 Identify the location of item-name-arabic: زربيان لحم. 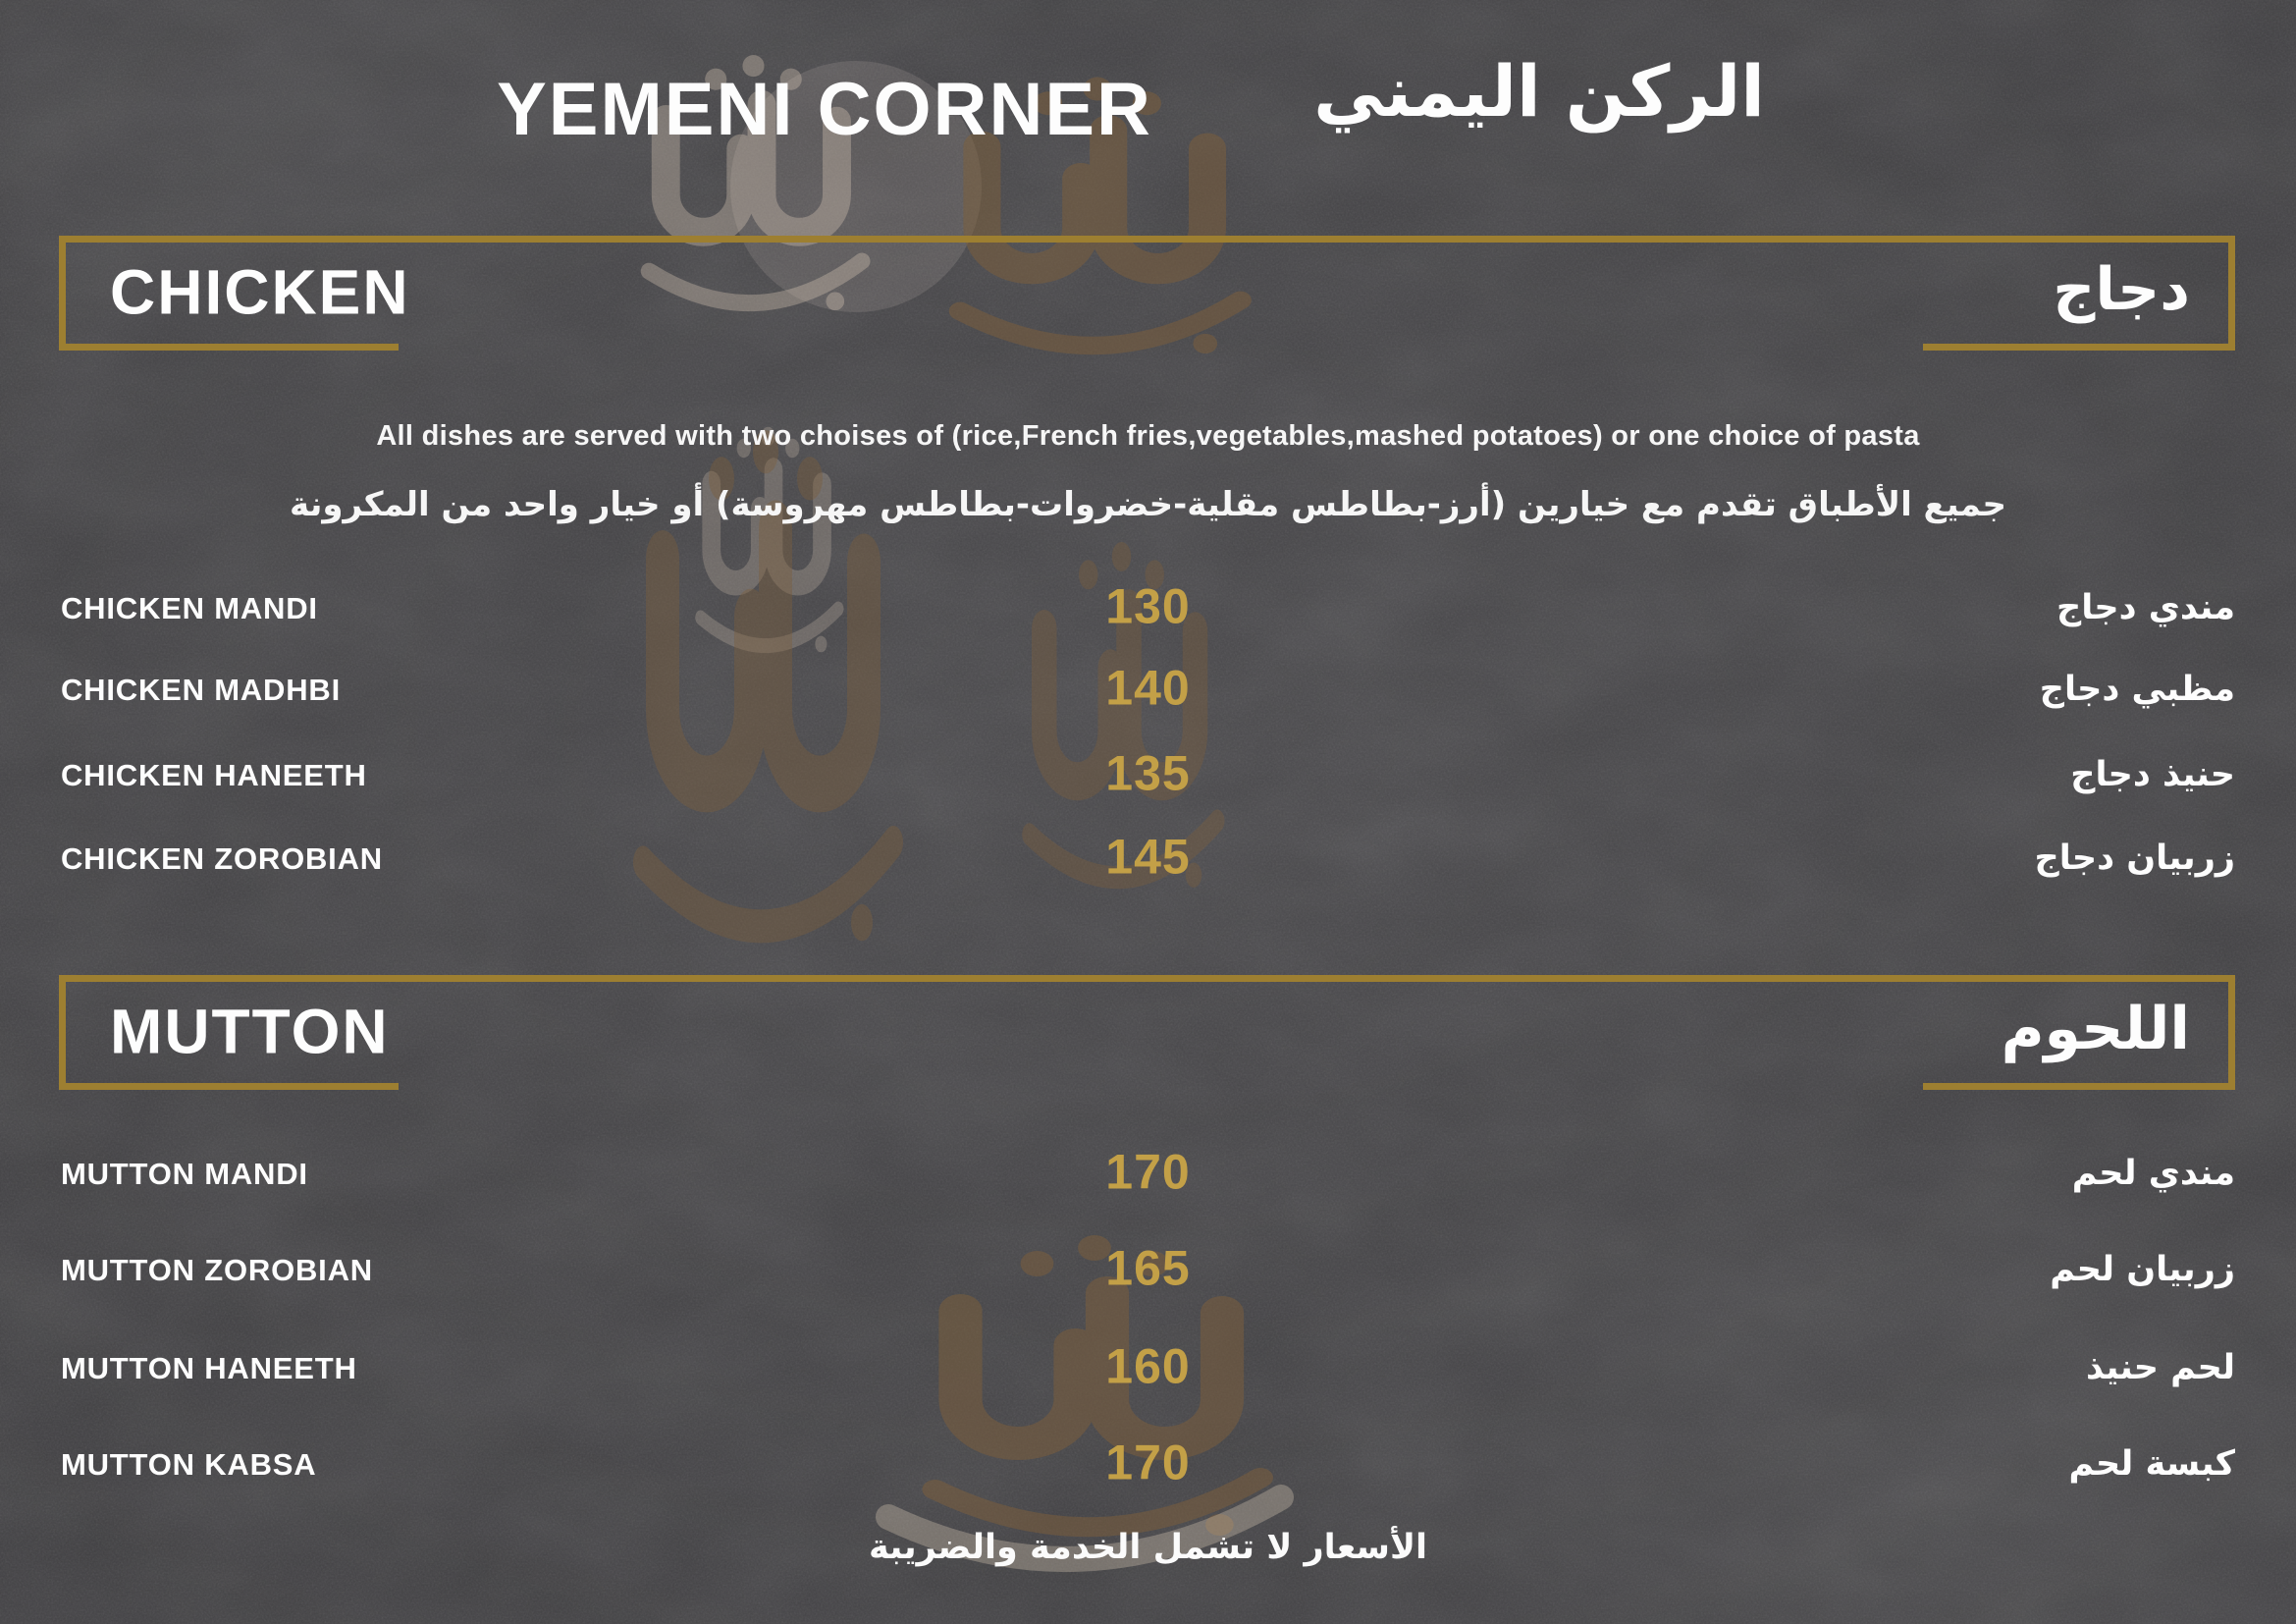
(2142, 1270).